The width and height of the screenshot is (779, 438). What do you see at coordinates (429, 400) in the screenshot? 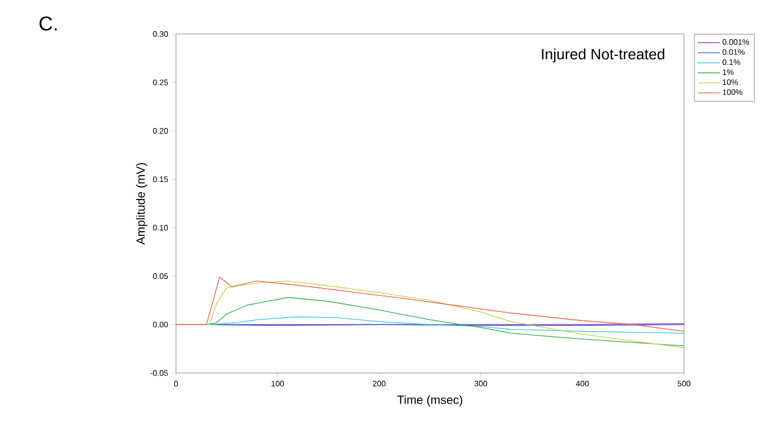
I see `x-axis-title: Time (msec)` at bounding box center [429, 400].